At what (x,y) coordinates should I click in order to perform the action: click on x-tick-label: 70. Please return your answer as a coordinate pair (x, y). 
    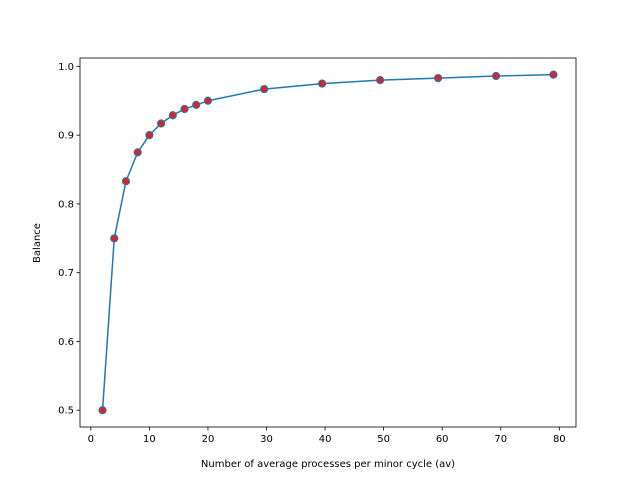
    Looking at the image, I should click on (500, 439).